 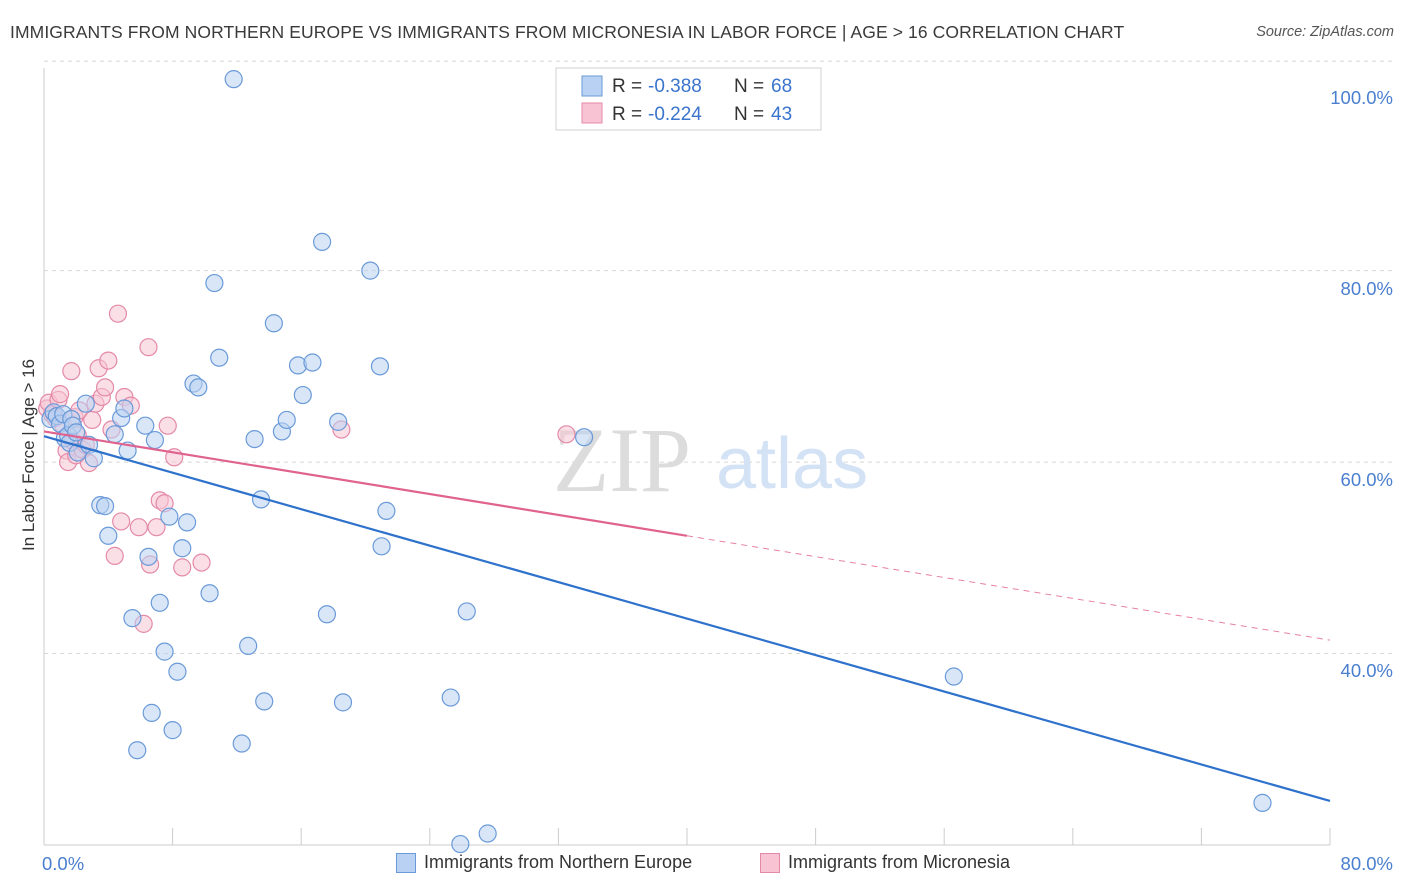 What do you see at coordinates (1367, 288) in the screenshot?
I see `y-tick-label-80: 80.0%` at bounding box center [1367, 288].